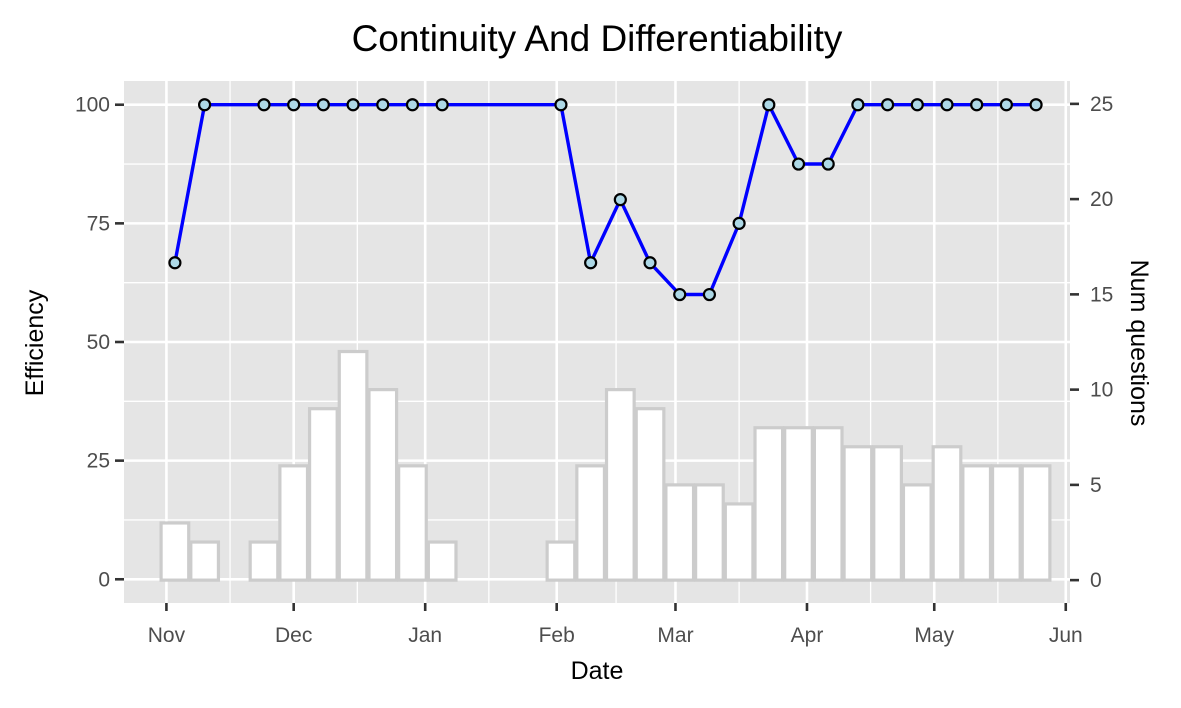  I want to click on x-tick-label: Dec, so click(293, 635).